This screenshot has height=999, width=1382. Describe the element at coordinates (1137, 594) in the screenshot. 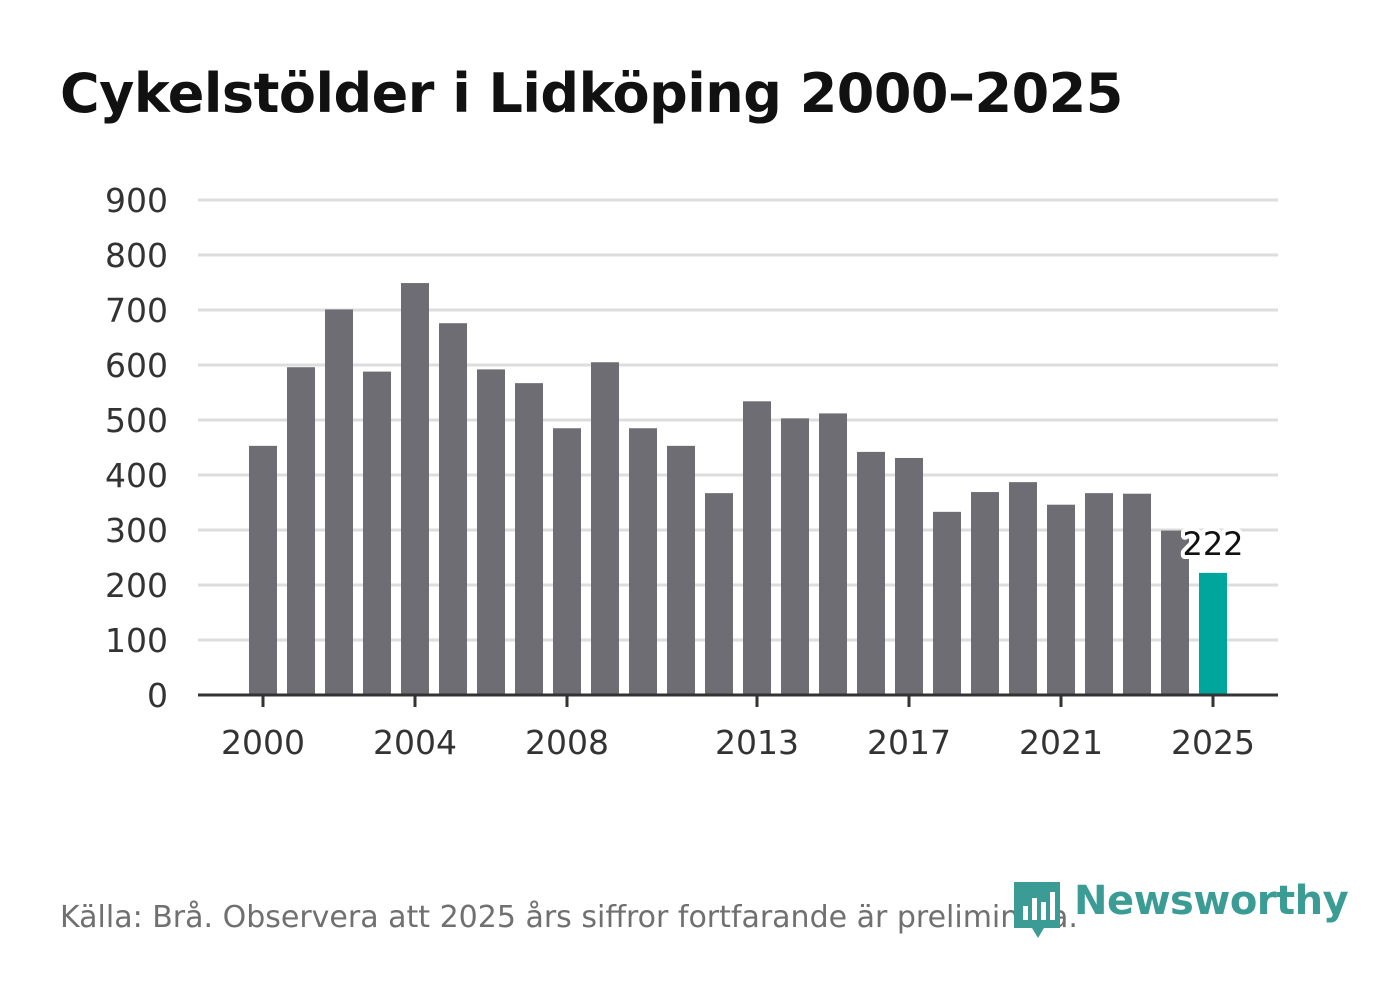

I see `bar-2023` at that location.